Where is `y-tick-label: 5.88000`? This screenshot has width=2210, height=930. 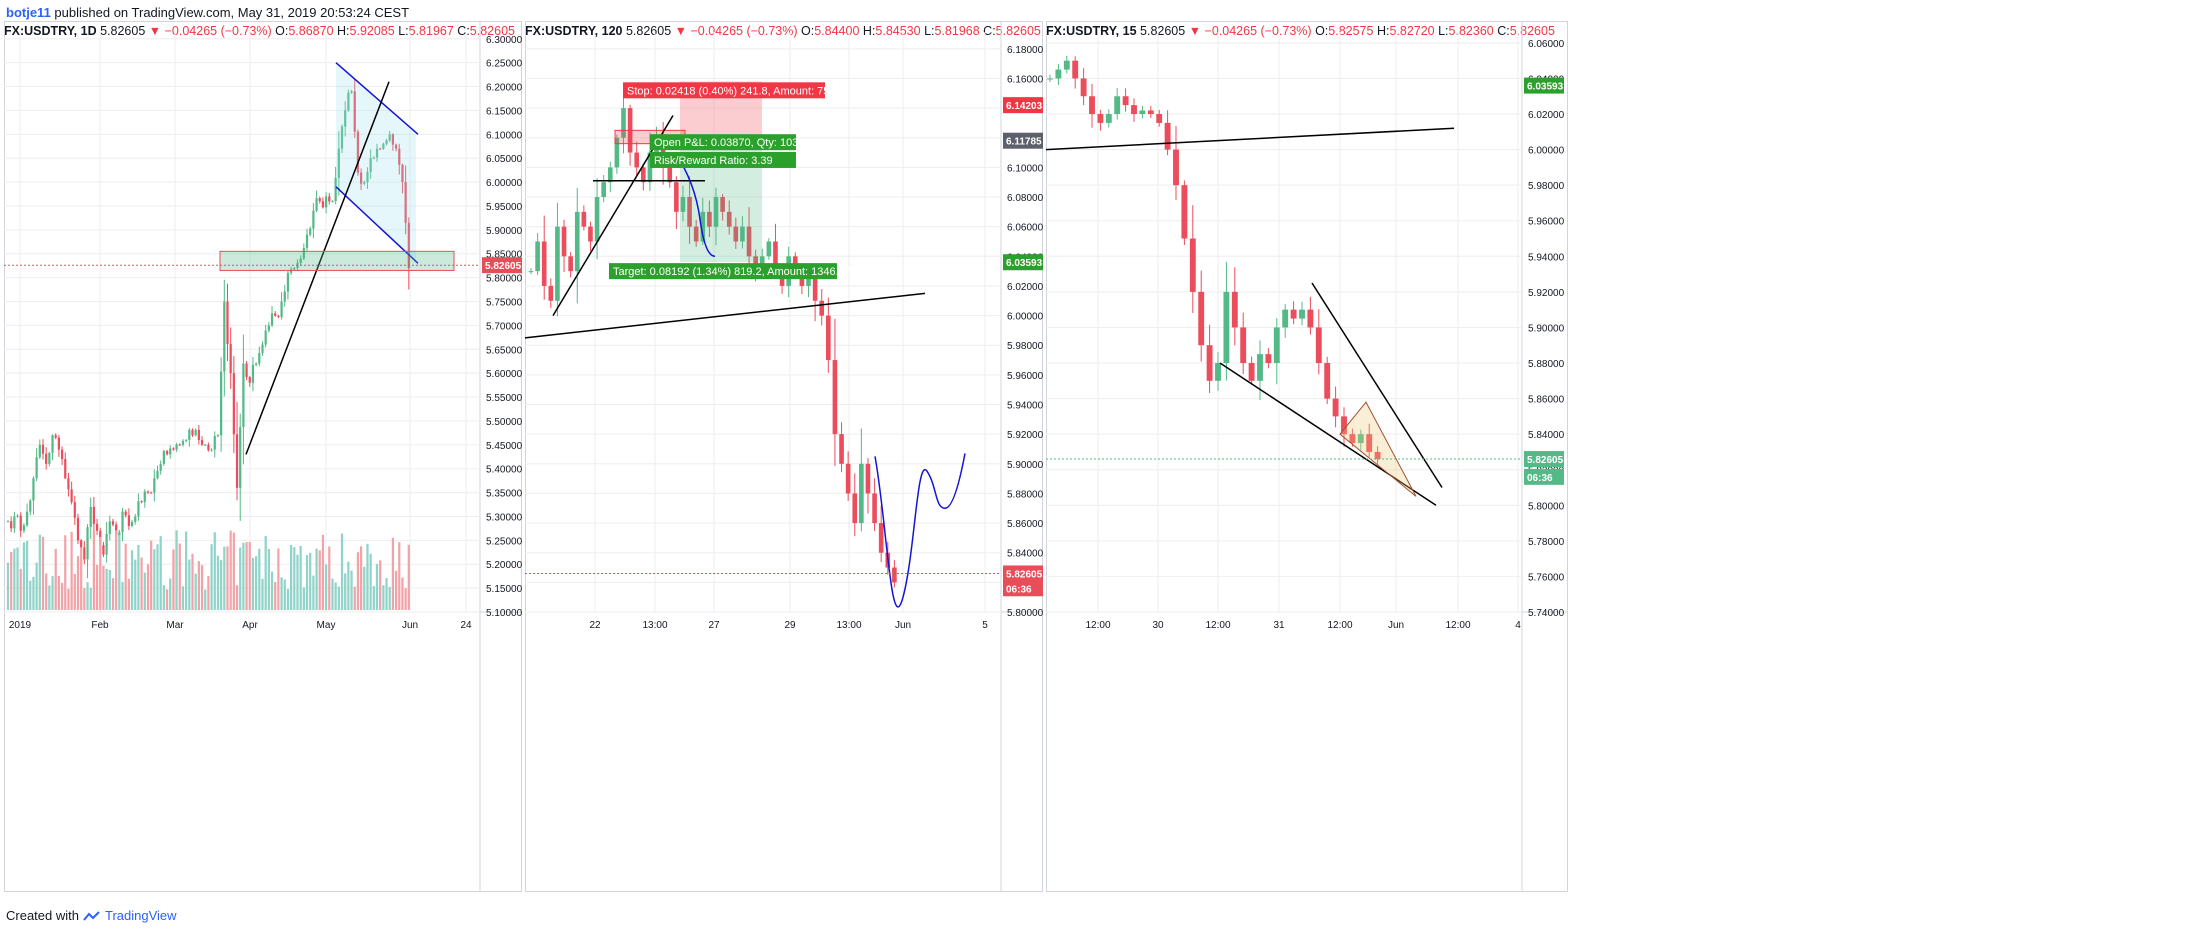 y-tick-label: 5.88000 is located at coordinates (1546, 364).